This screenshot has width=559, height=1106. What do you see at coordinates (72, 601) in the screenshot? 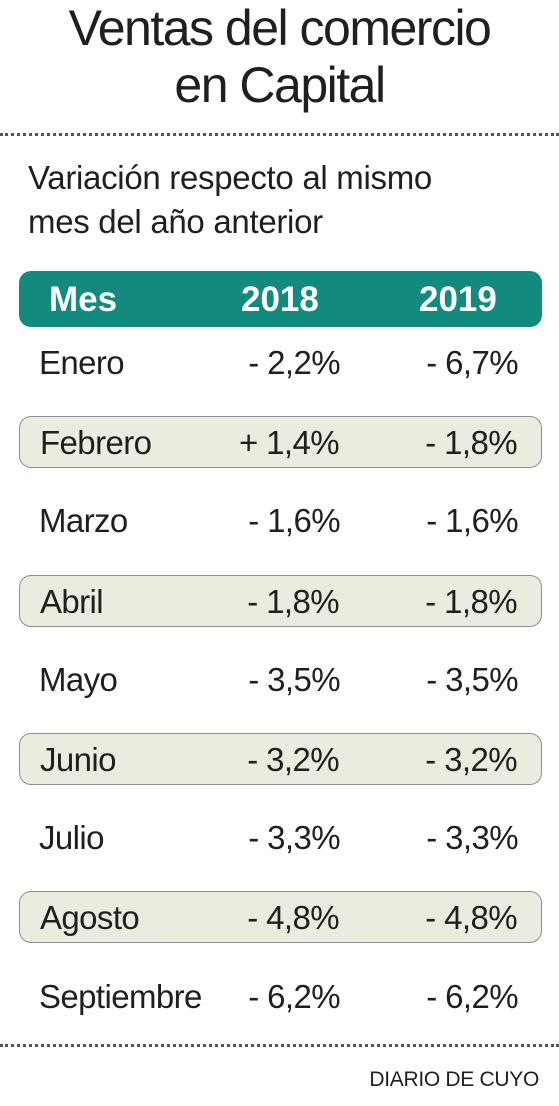
I see `cell-mes: Abril` at bounding box center [72, 601].